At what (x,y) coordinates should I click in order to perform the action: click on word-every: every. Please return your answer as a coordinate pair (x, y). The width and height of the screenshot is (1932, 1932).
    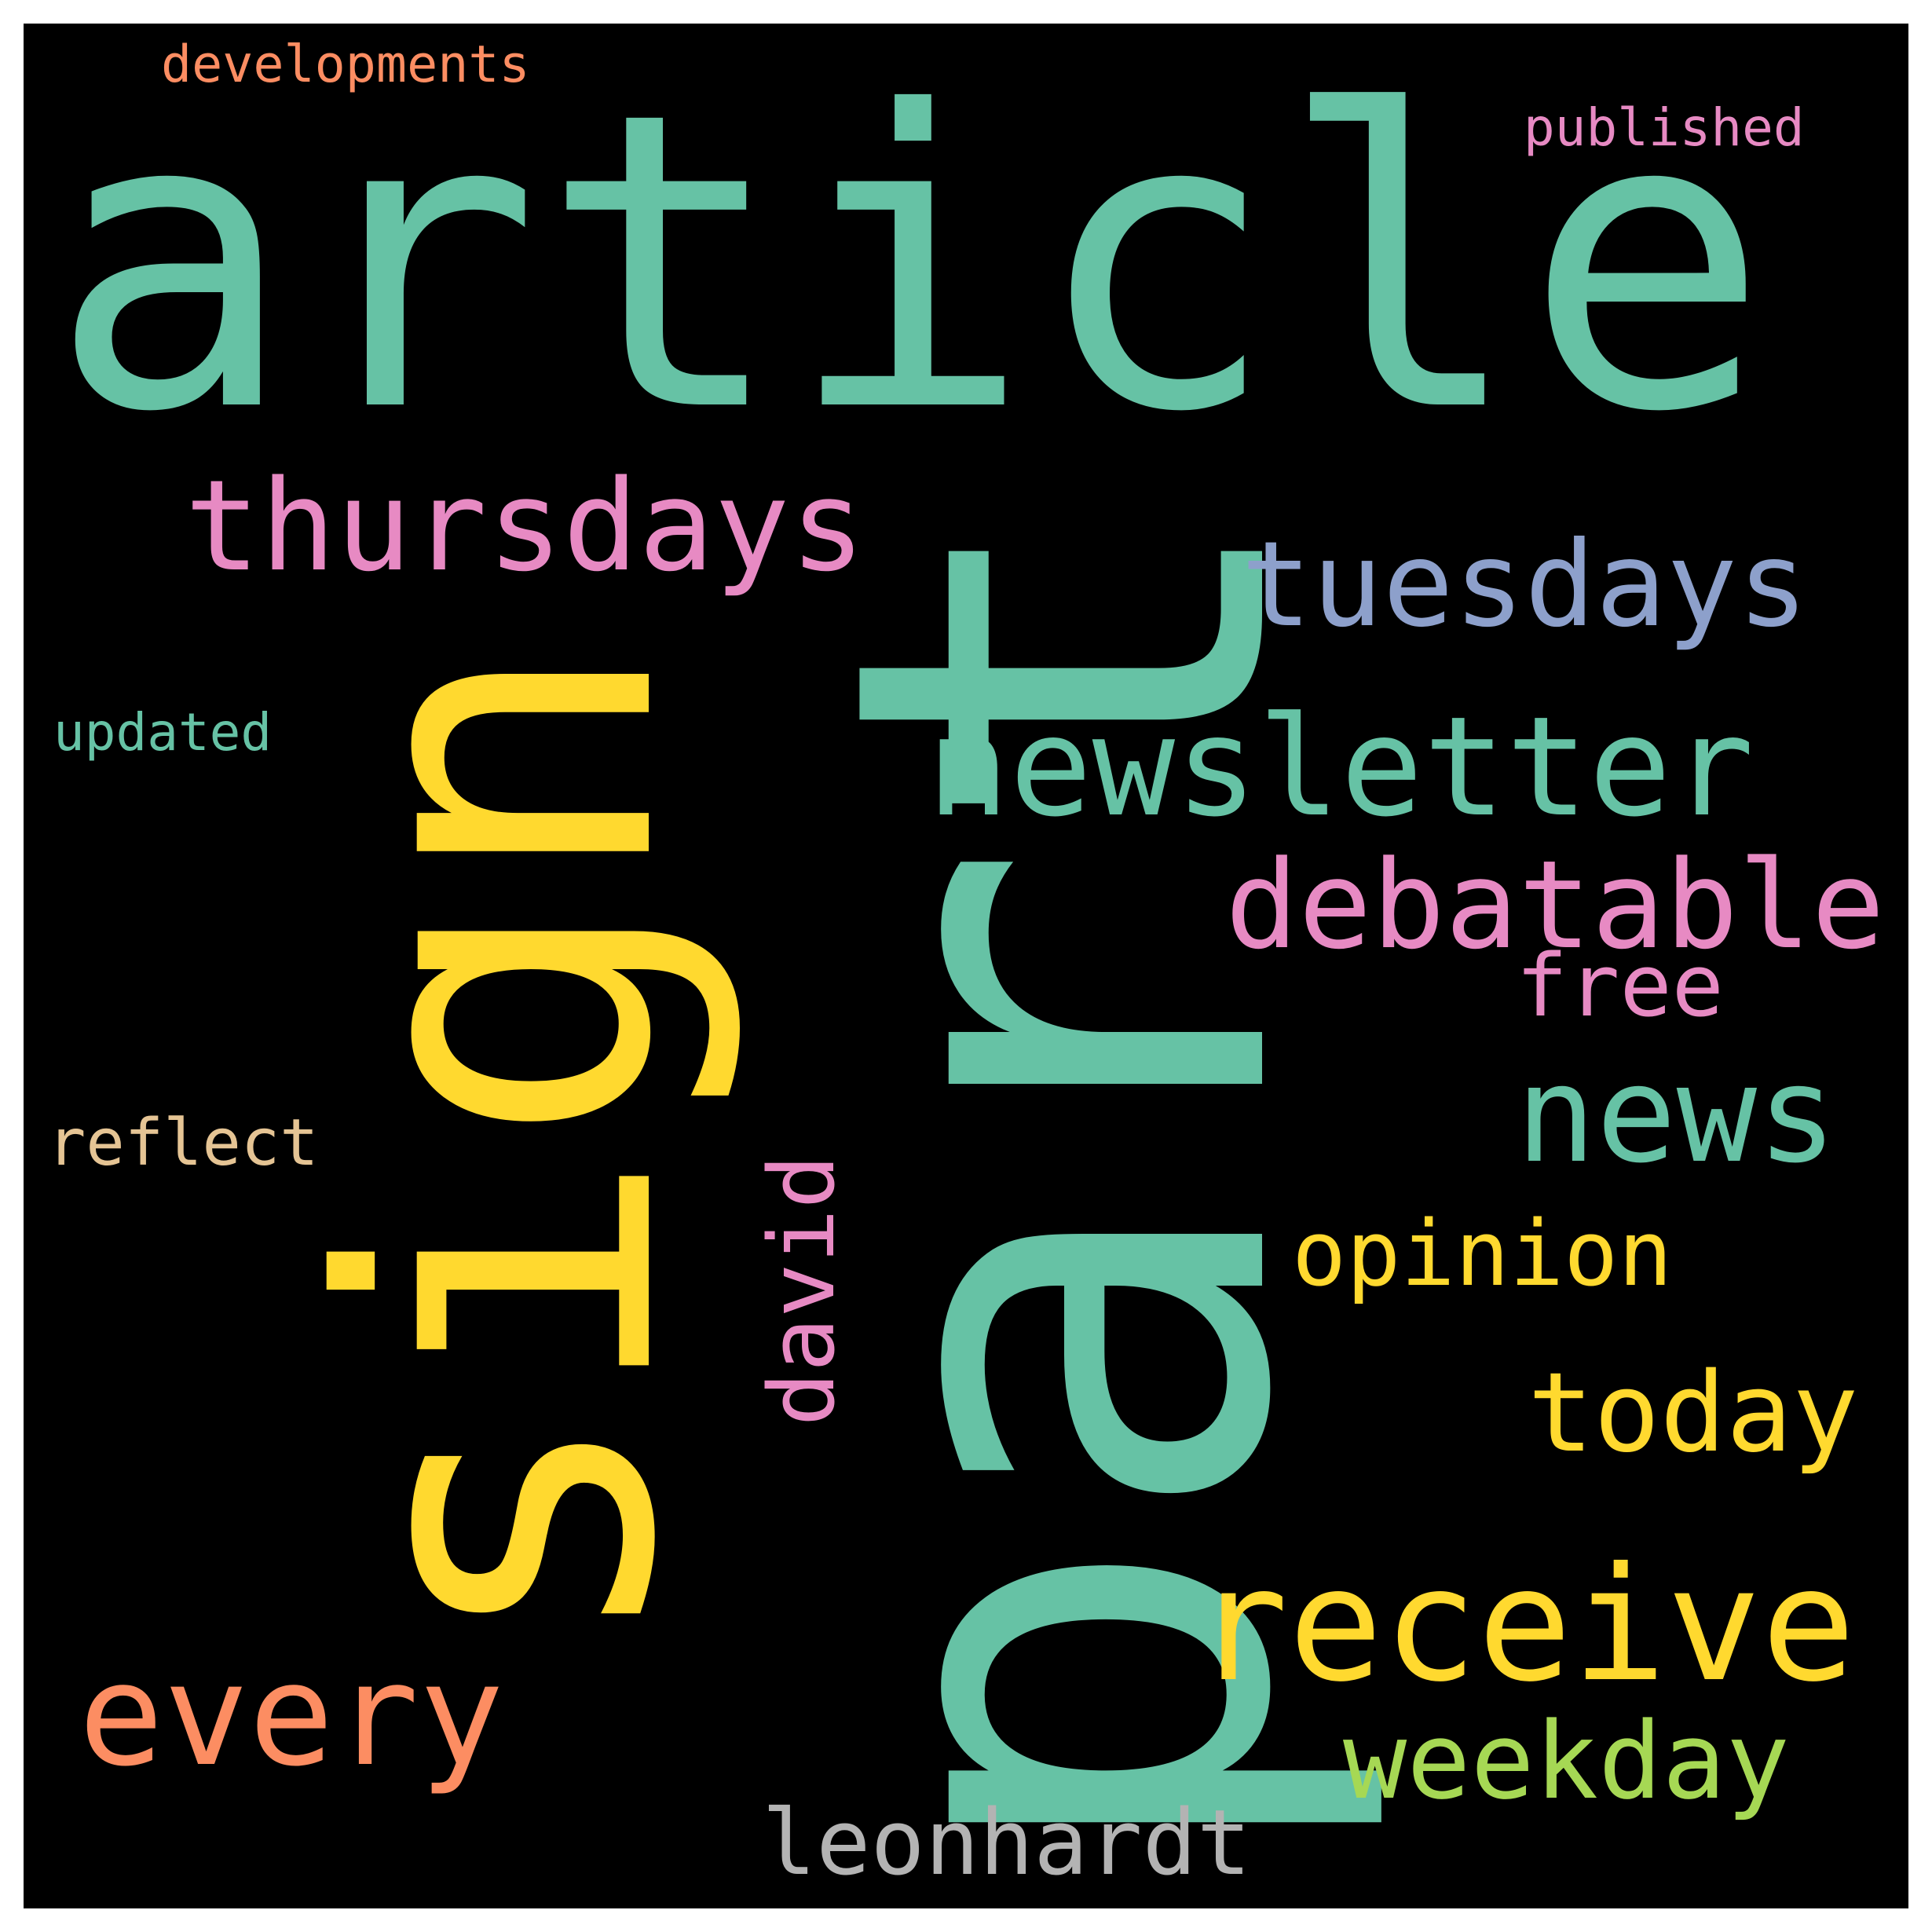
    Looking at the image, I should click on (291, 1716).